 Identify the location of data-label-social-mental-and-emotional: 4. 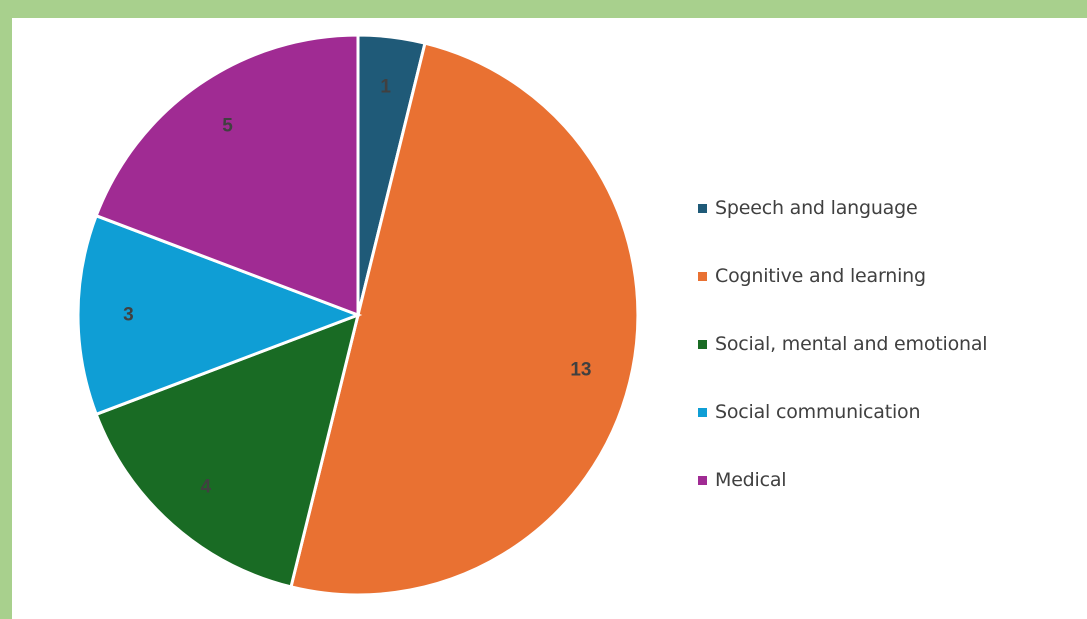
(205, 486).